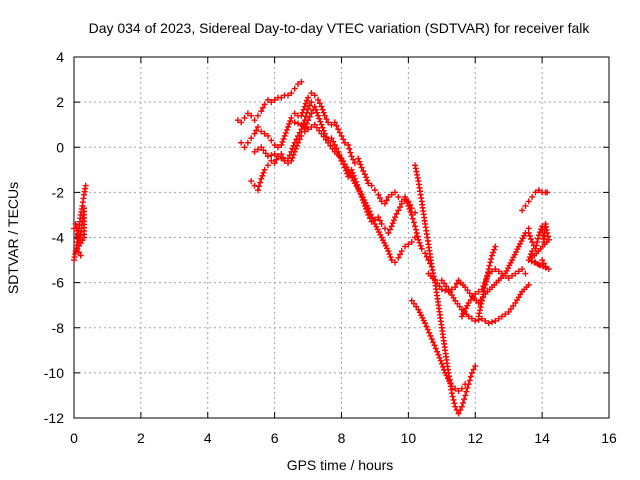 This screenshot has height=480, width=640. What do you see at coordinates (74, 438) in the screenshot?
I see `x-tick-label: 0` at bounding box center [74, 438].